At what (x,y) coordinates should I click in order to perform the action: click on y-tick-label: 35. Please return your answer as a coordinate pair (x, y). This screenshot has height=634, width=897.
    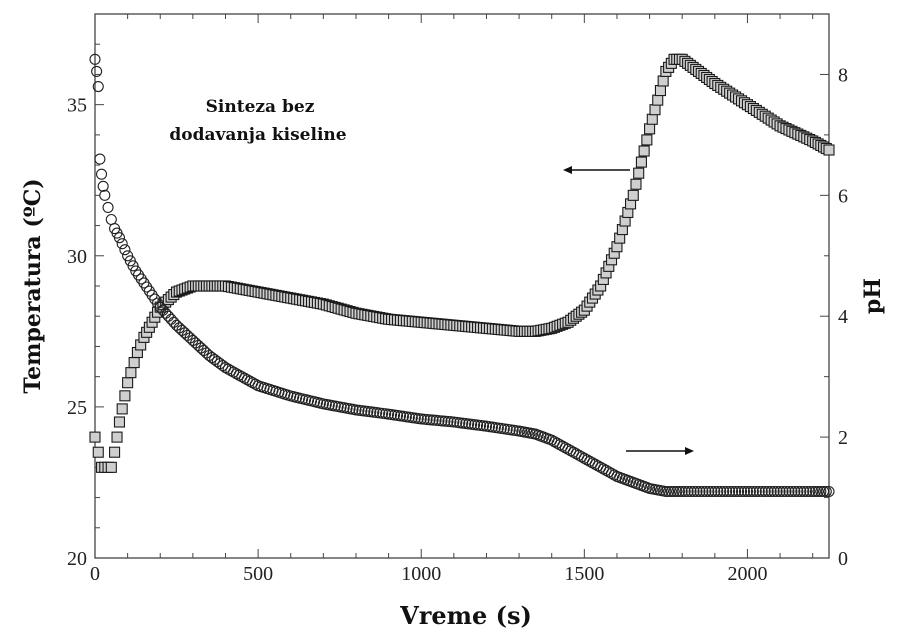
    Looking at the image, I should click on (77, 106).